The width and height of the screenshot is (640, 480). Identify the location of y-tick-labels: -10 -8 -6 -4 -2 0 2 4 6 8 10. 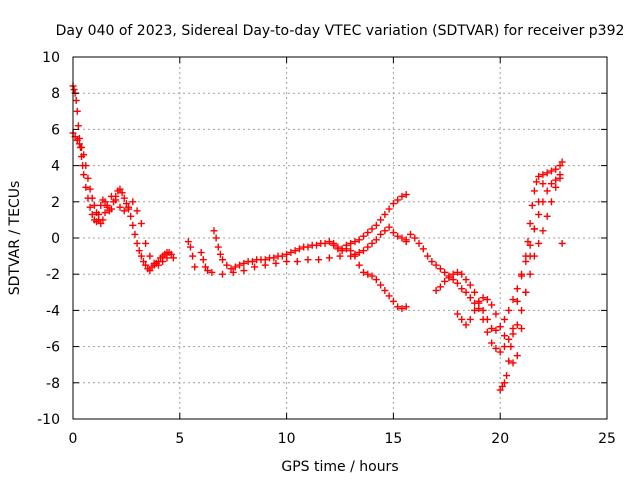
(48, 239).